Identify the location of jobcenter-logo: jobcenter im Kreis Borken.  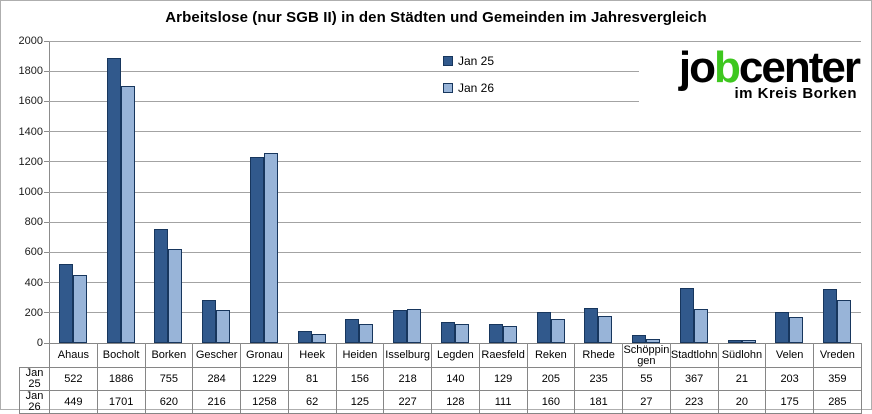
(751, 78).